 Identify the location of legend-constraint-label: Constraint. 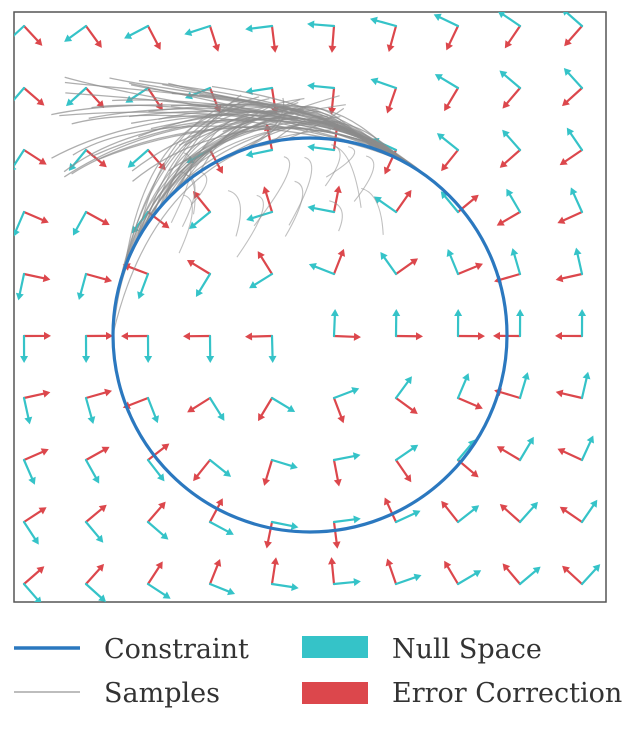
(176, 649).